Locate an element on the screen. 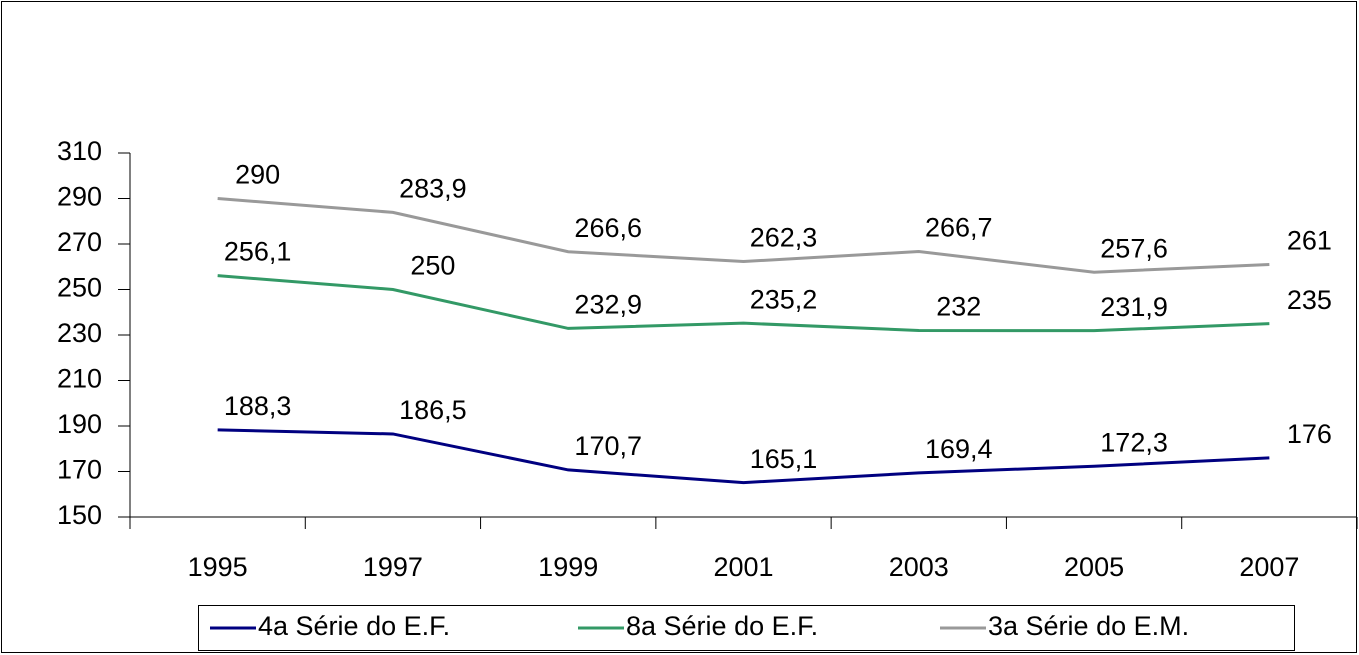 The image size is (1359, 655). y-tick-label: 290 is located at coordinates (79, 197).